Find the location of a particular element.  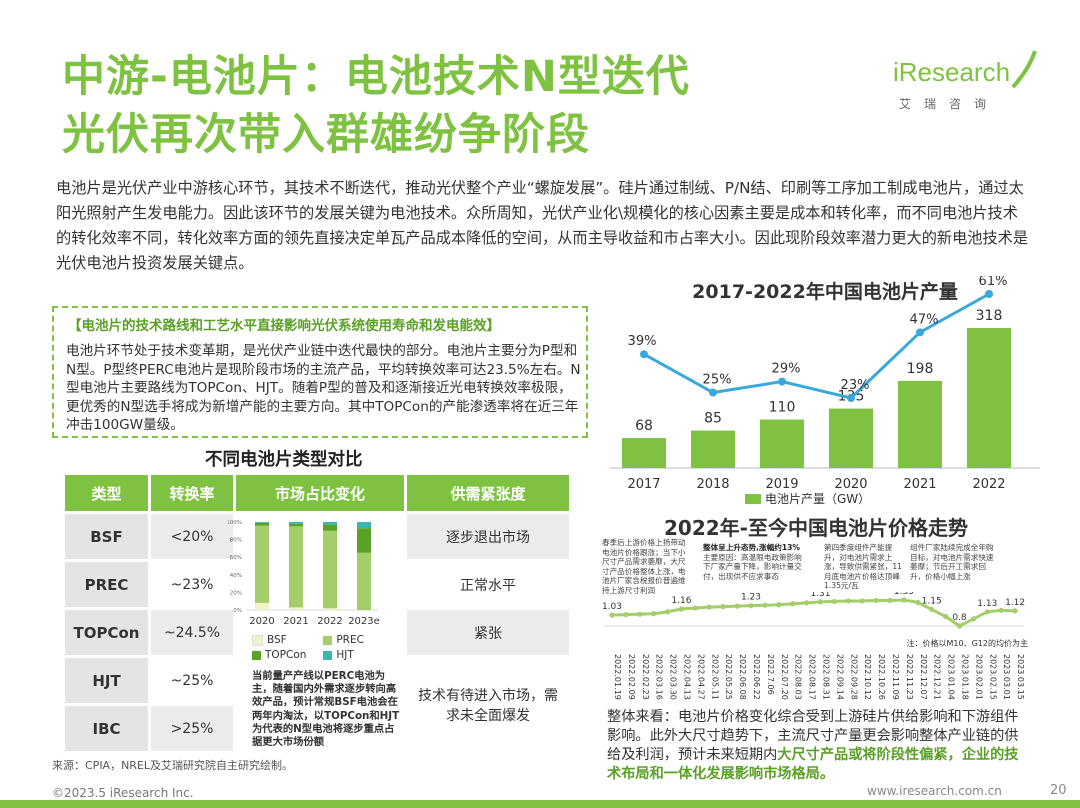

row-rate: >25% is located at coordinates (192, 728).